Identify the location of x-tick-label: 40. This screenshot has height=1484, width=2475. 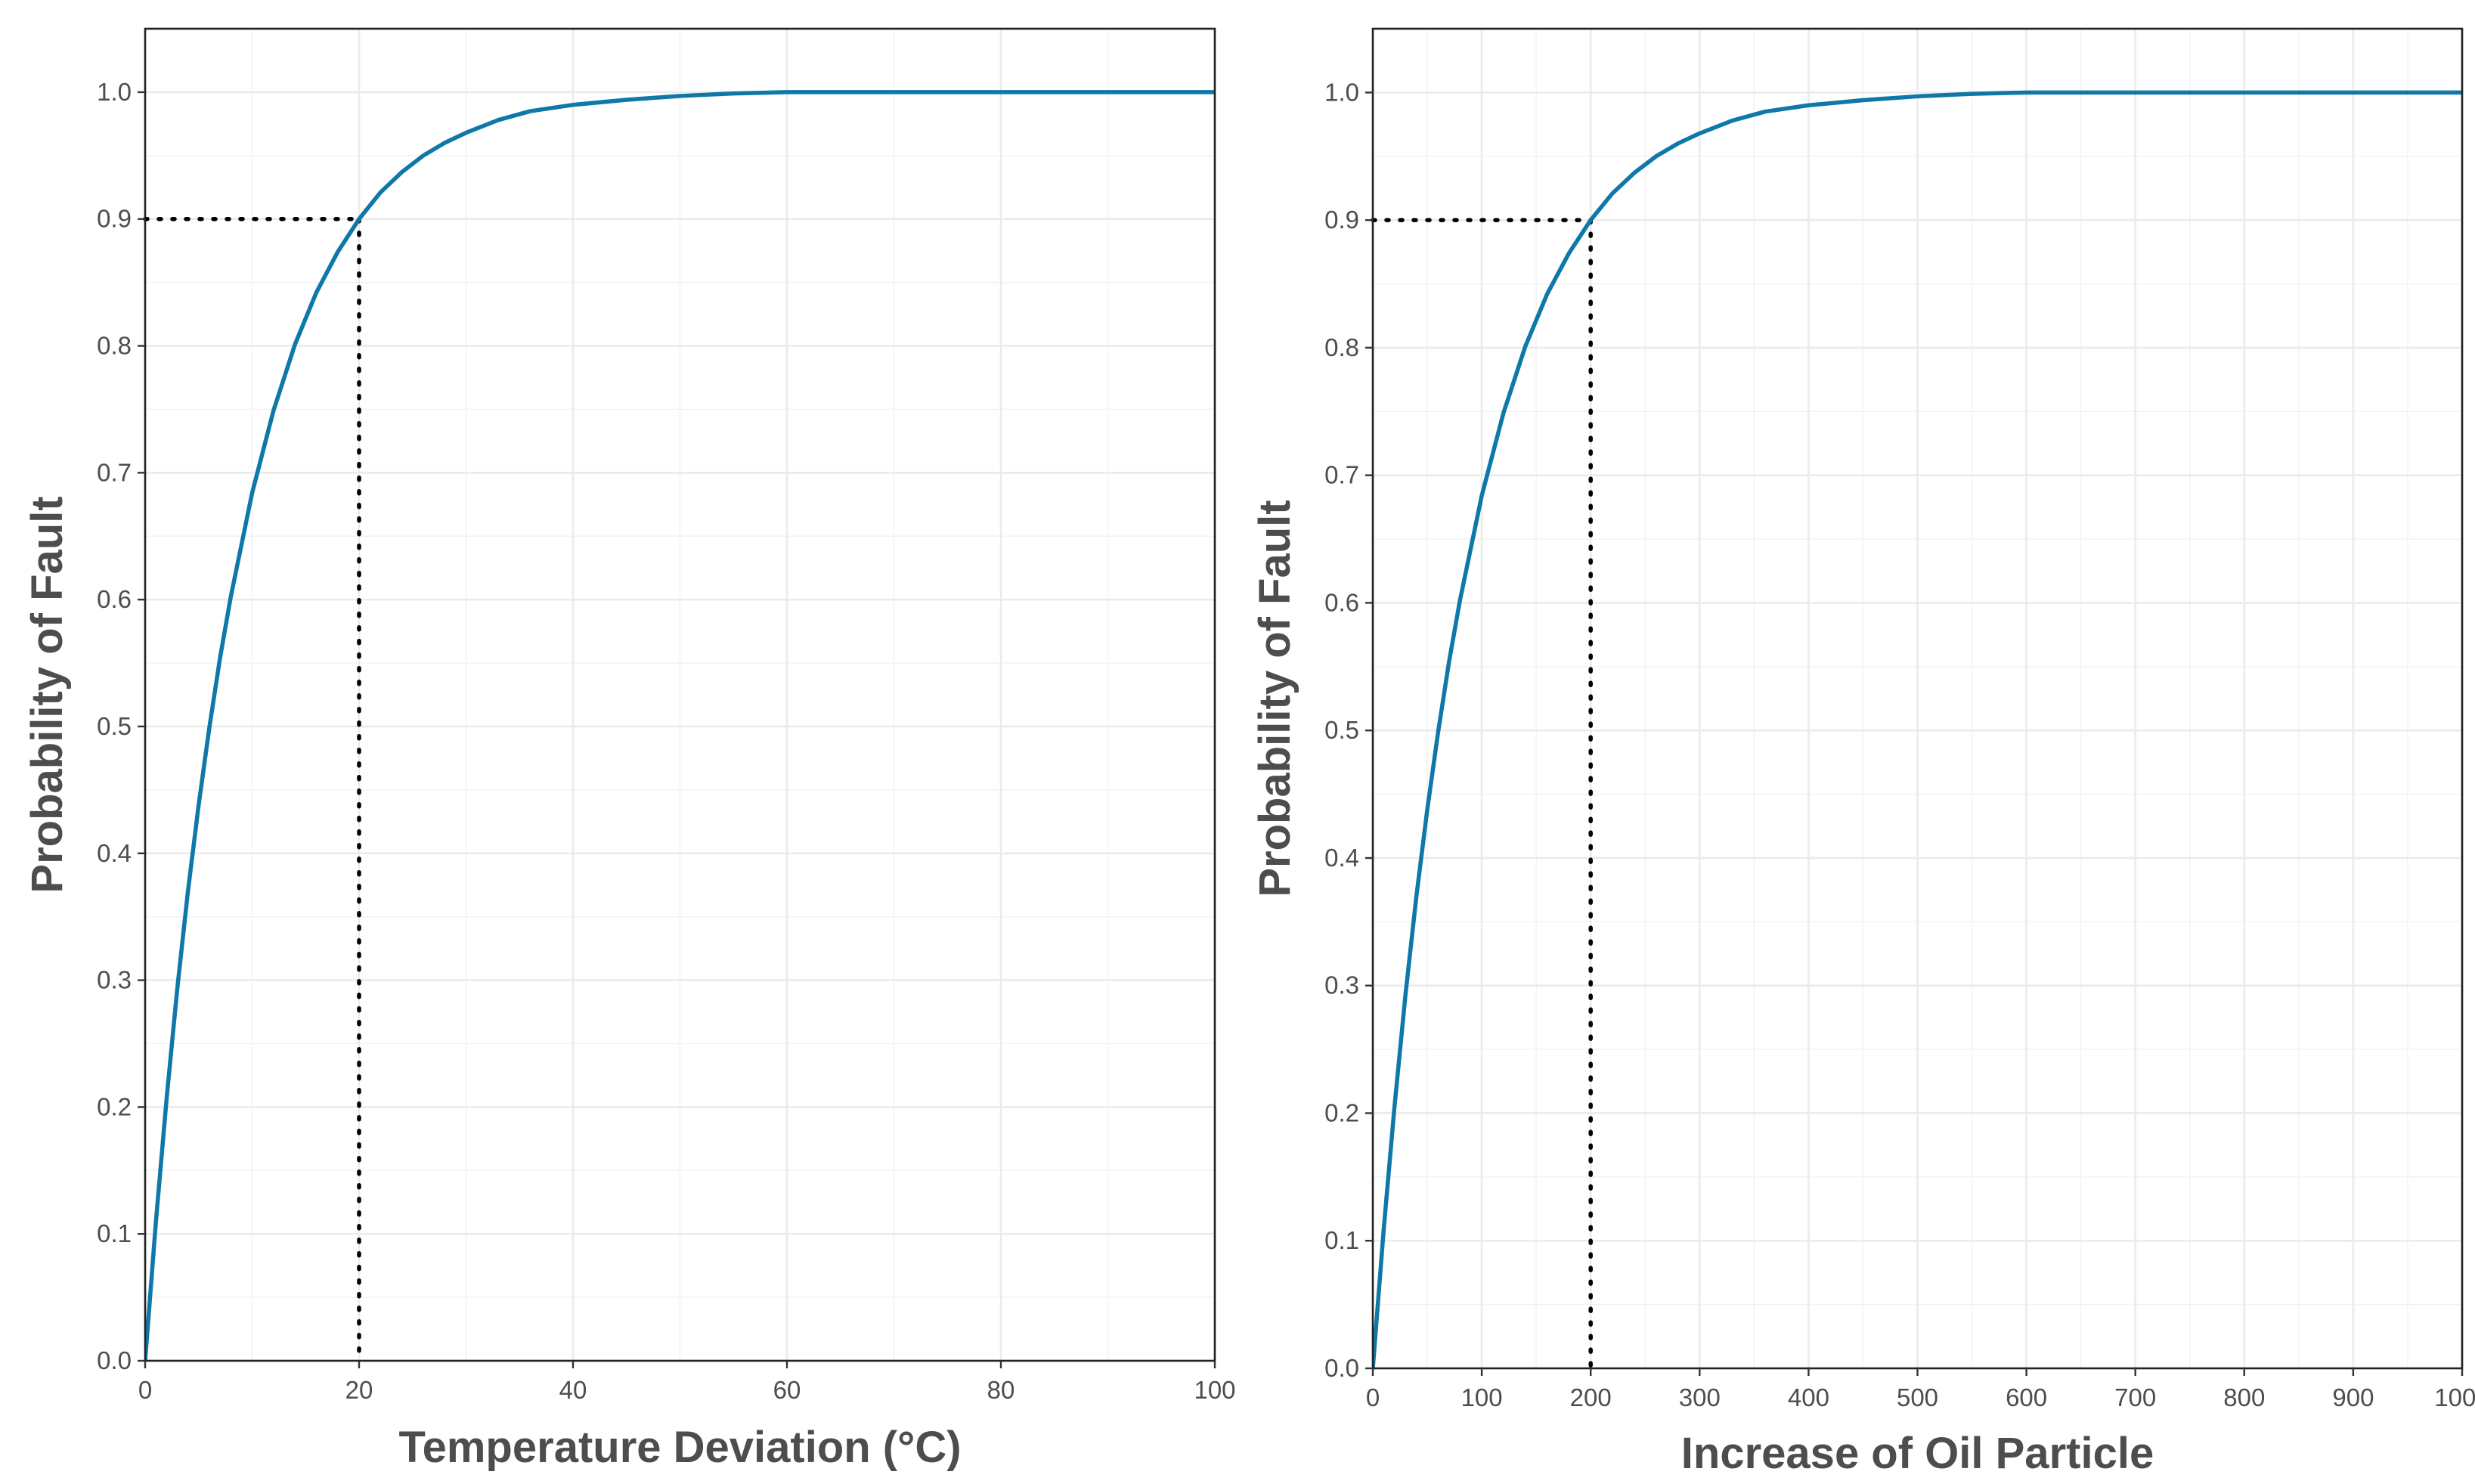
(573, 1390).